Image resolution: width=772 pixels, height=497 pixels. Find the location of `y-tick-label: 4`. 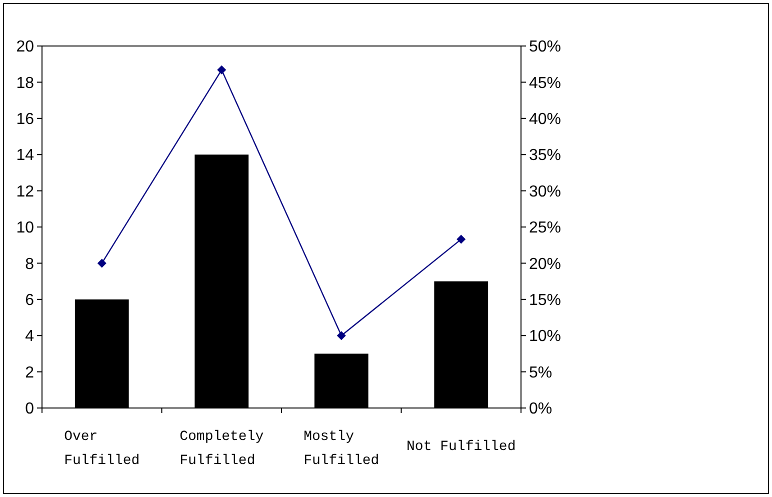

y-tick-label: 4 is located at coordinates (29, 337).